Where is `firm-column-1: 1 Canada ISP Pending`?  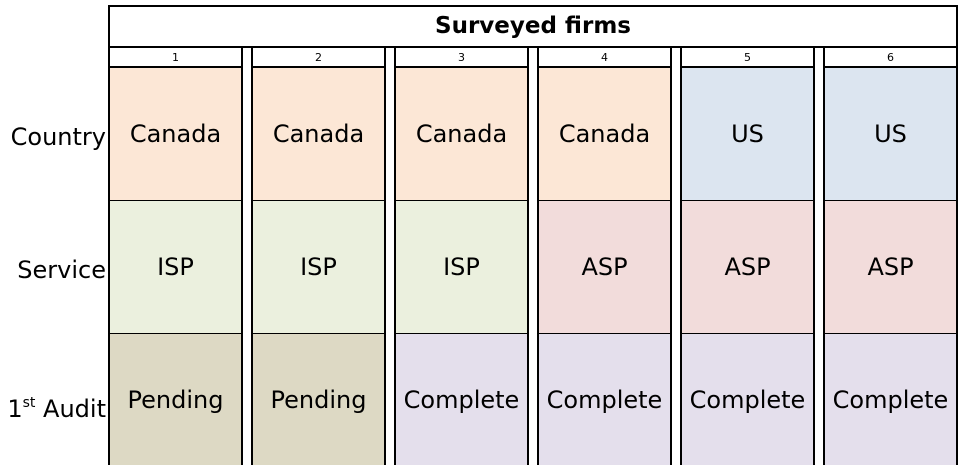
firm-column-1: 1 Canada ISP Pending is located at coordinates (175, 256).